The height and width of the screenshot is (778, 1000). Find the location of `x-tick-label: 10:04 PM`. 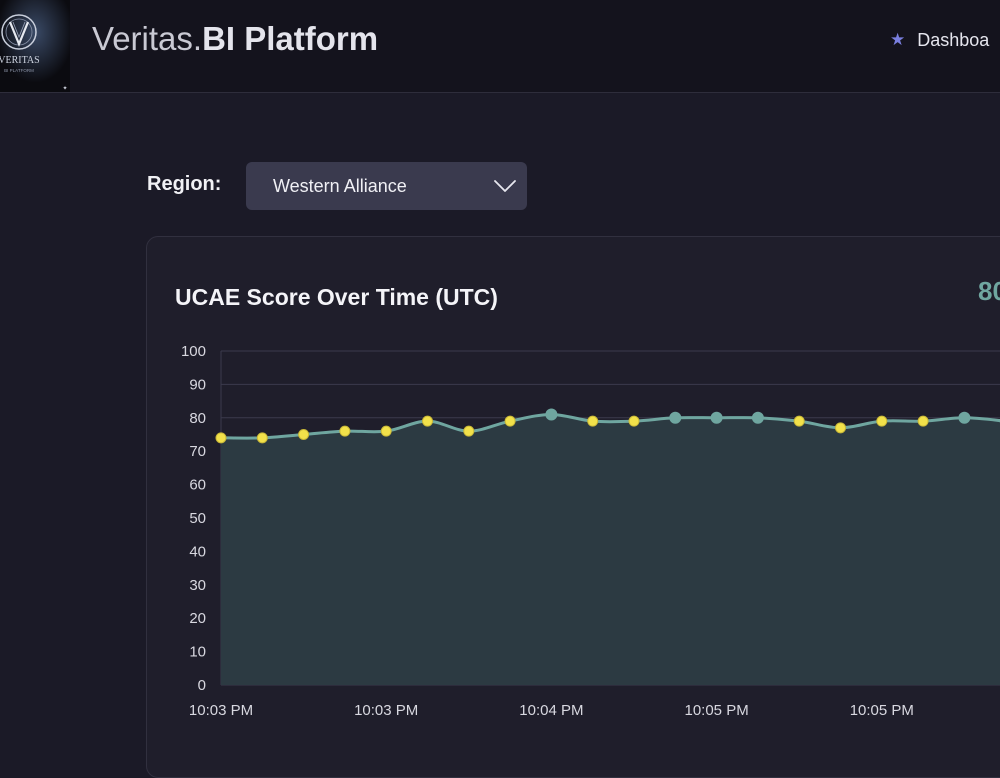

x-tick-label: 10:04 PM is located at coordinates (551, 710).